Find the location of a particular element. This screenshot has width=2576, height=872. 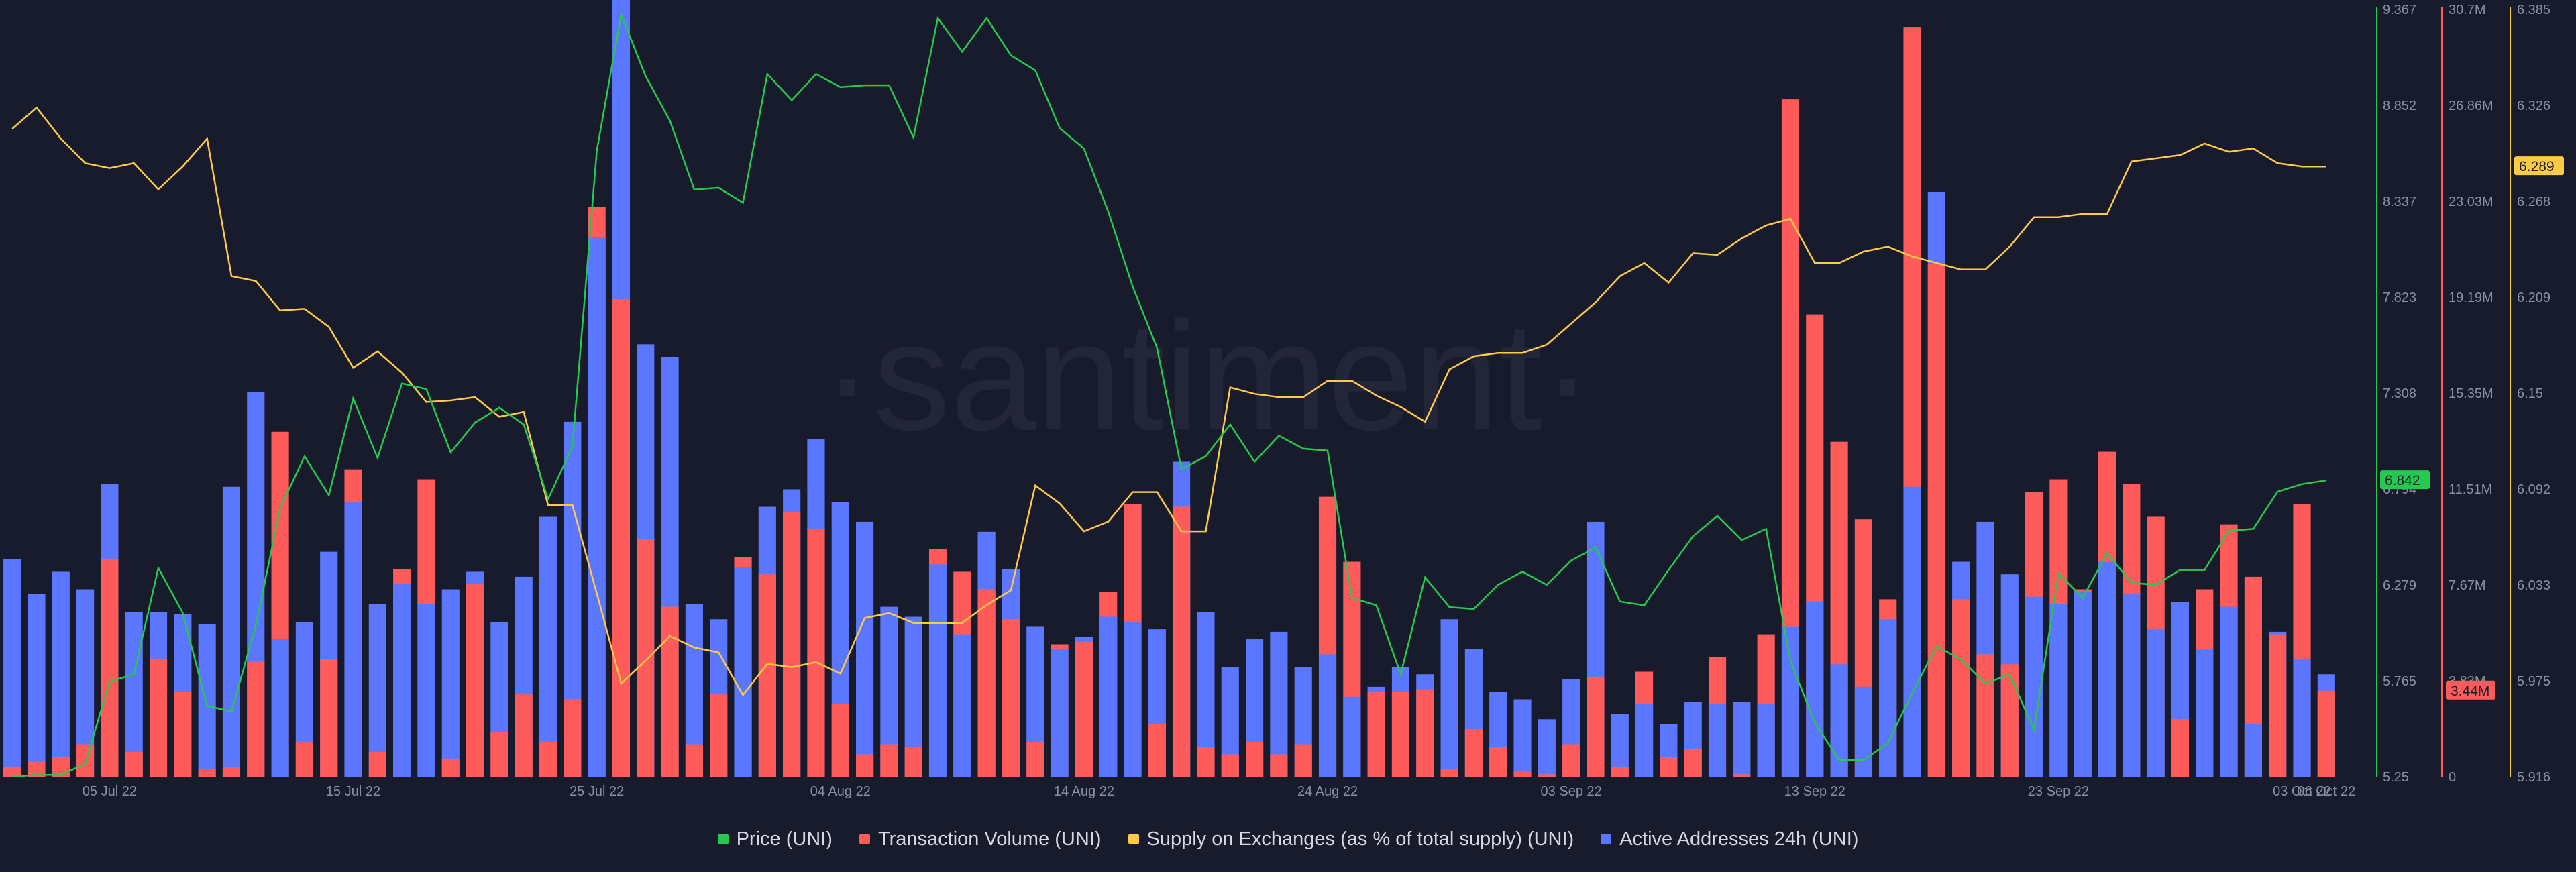

volume-tick-label: 7.67M is located at coordinates (2467, 585).